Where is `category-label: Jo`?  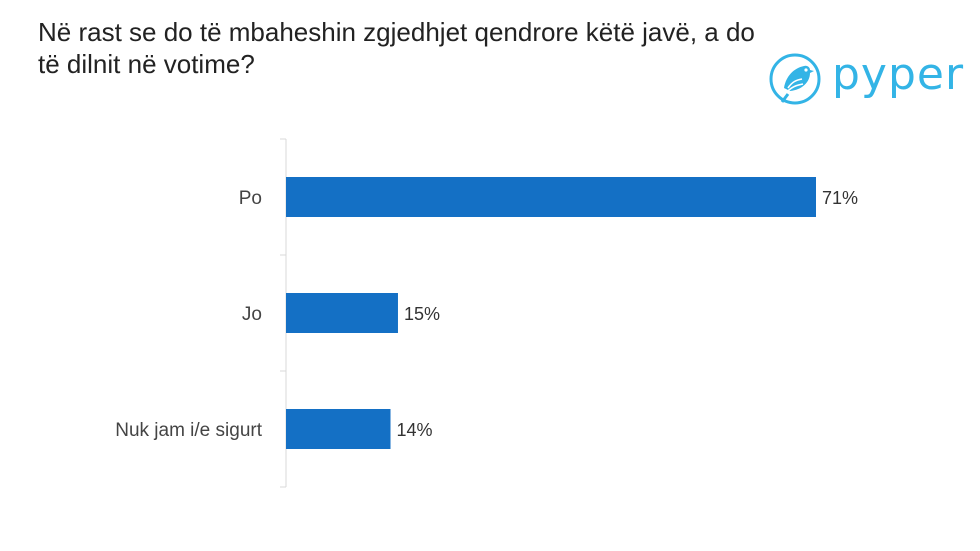 category-label: Jo is located at coordinates (252, 314).